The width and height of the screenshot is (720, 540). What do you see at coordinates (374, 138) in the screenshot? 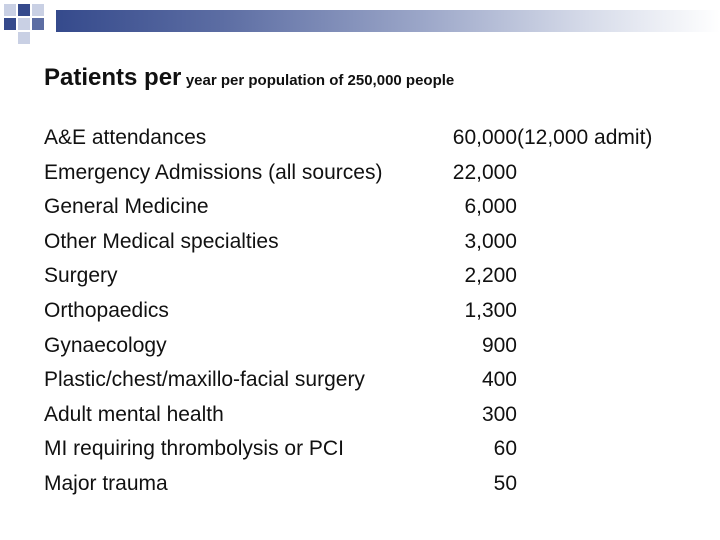
I see `table-row: A&E attendances 60,000 (12,000 admit)` at bounding box center [374, 138].